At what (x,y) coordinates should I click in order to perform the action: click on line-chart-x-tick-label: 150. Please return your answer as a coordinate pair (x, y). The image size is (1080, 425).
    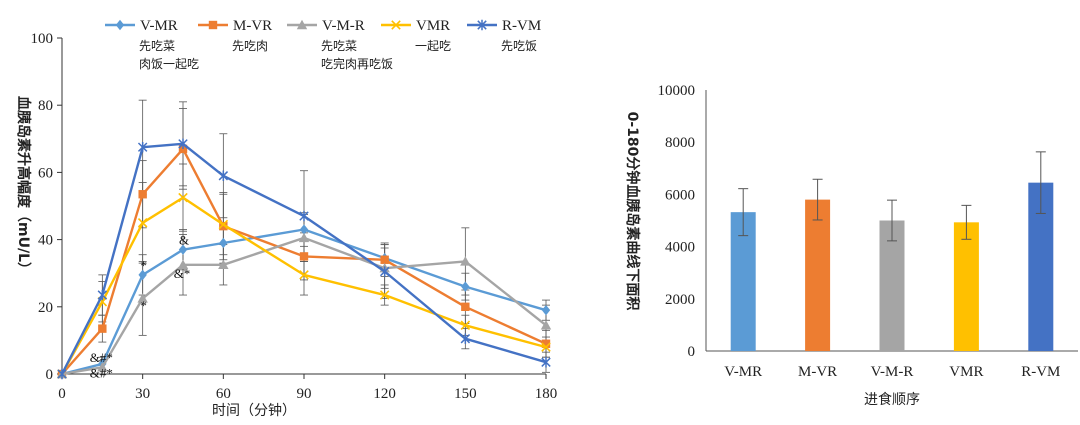
    Looking at the image, I should click on (465, 394).